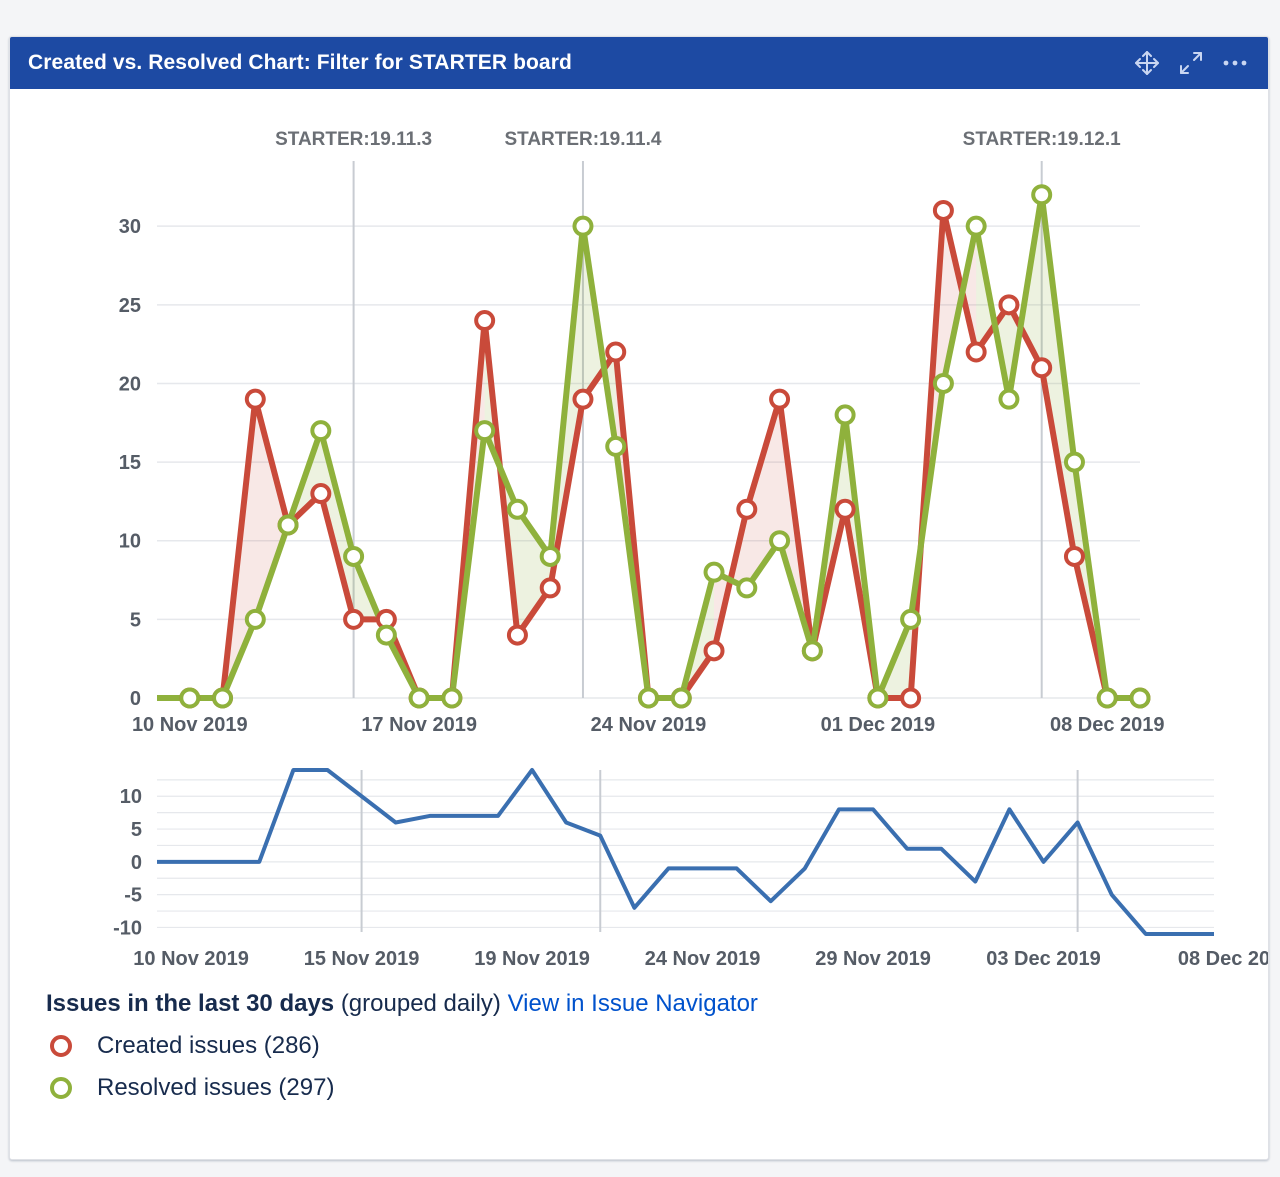 The height and width of the screenshot is (1177, 1280). Describe the element at coordinates (1235, 63) in the screenshot. I see `more-options-icon` at that location.